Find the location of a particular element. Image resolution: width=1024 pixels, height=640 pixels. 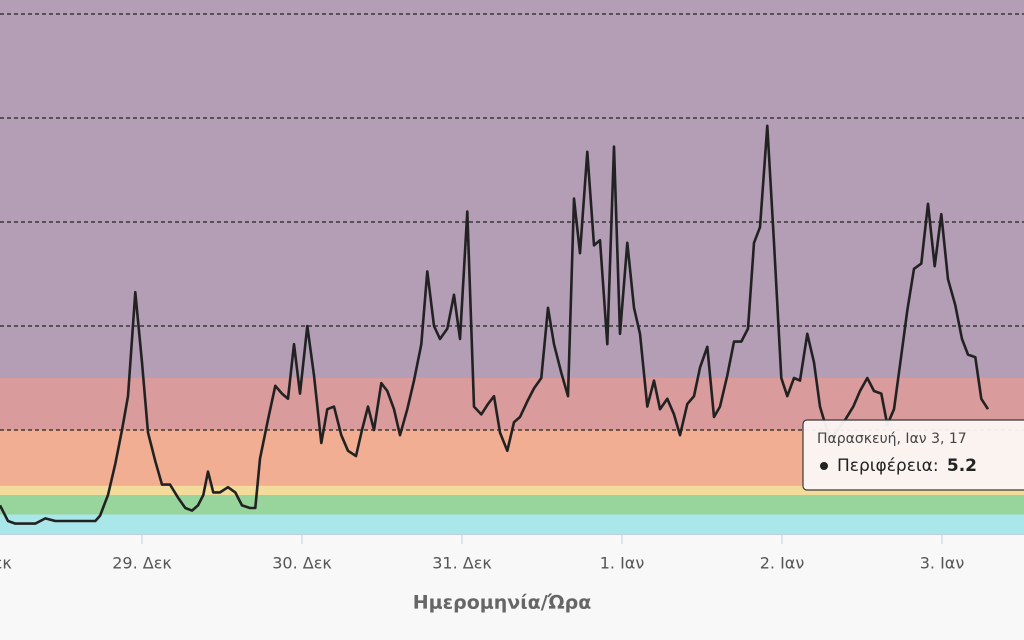

tooltip-value: 5.2 is located at coordinates (962, 466).